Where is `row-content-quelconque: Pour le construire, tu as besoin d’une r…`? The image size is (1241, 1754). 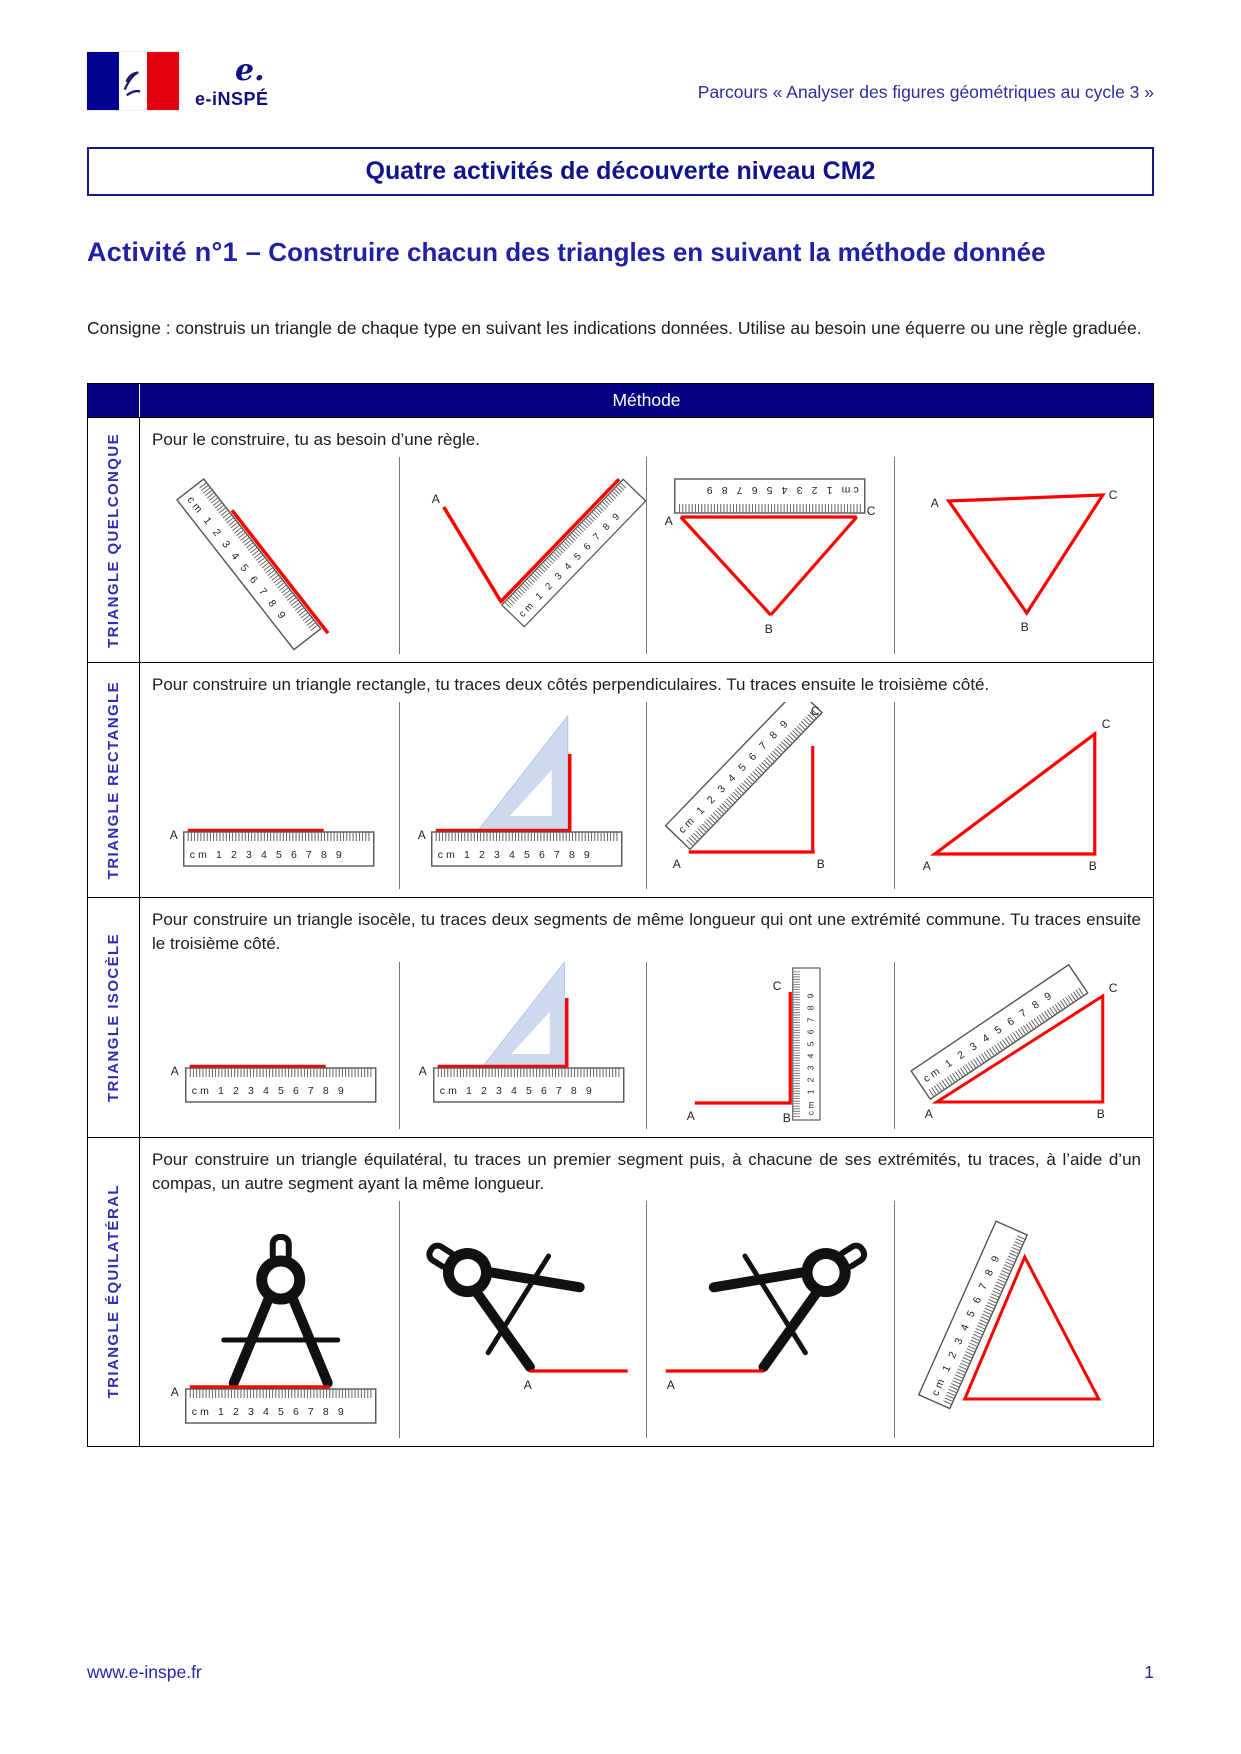
row-content-quelconque: Pour le construire, tu as besoin d’une r… is located at coordinates (646, 540).